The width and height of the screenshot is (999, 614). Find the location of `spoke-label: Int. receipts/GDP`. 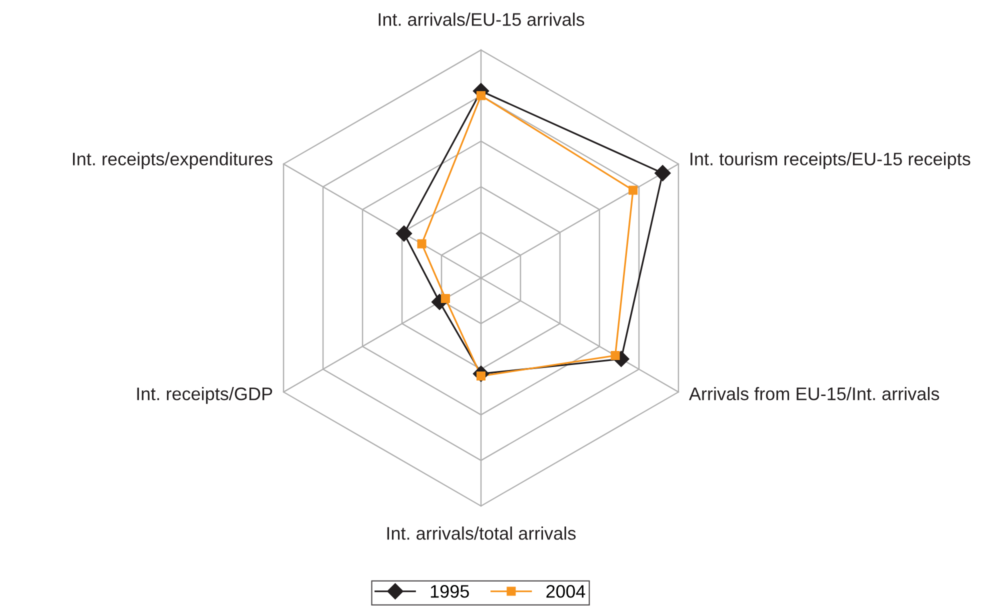

spoke-label: Int. receipts/GDP is located at coordinates (204, 395).